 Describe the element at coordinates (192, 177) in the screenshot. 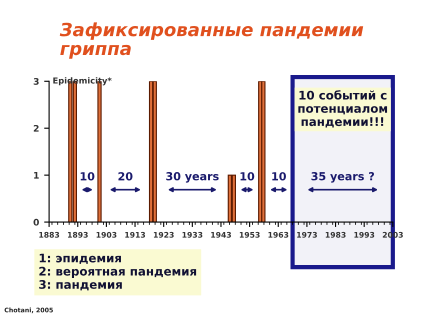

I see `annotation: 30 years` at that location.